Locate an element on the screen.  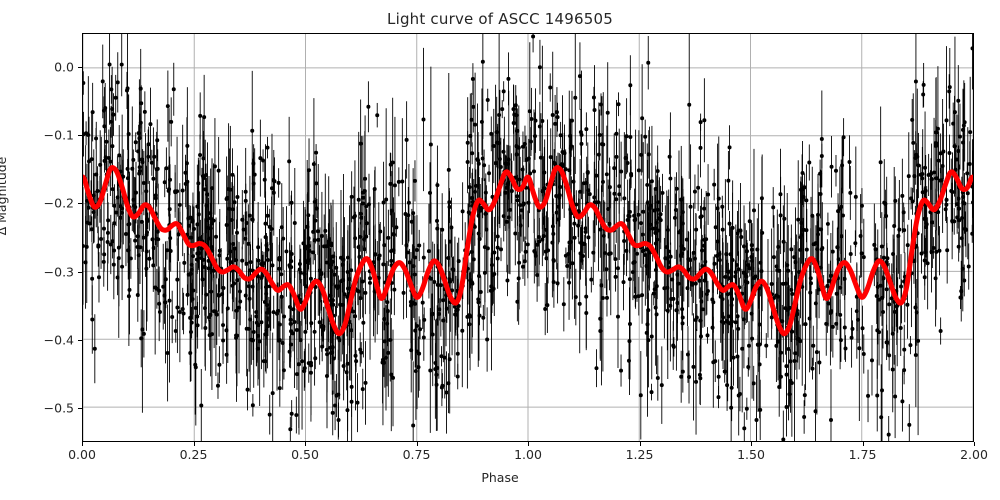
y-tick-label: −0.4 is located at coordinates (58, 340).